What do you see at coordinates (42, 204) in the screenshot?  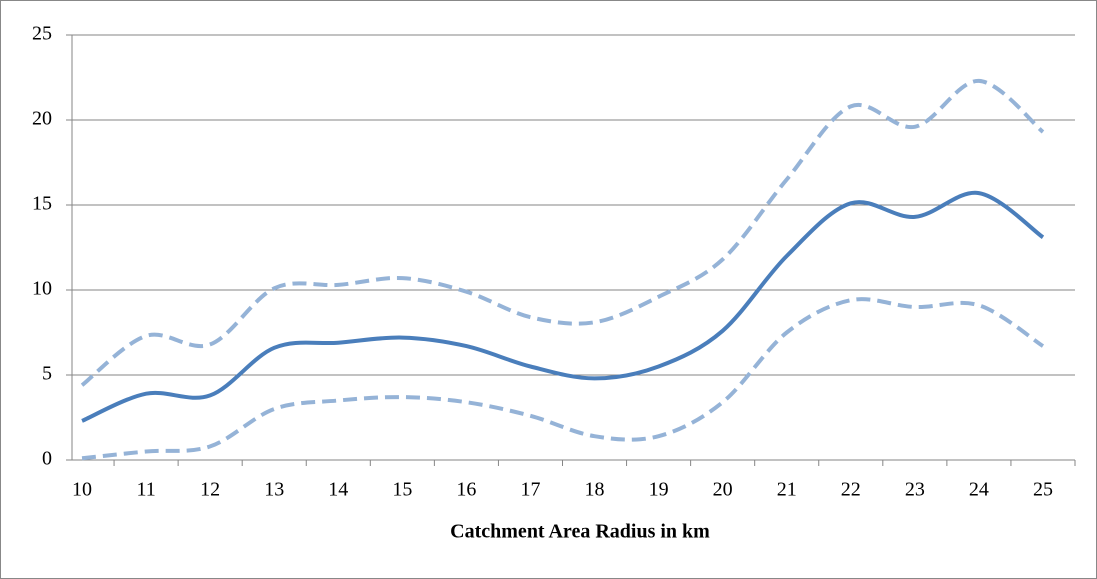 I see `y-tick-label: 15` at bounding box center [42, 204].